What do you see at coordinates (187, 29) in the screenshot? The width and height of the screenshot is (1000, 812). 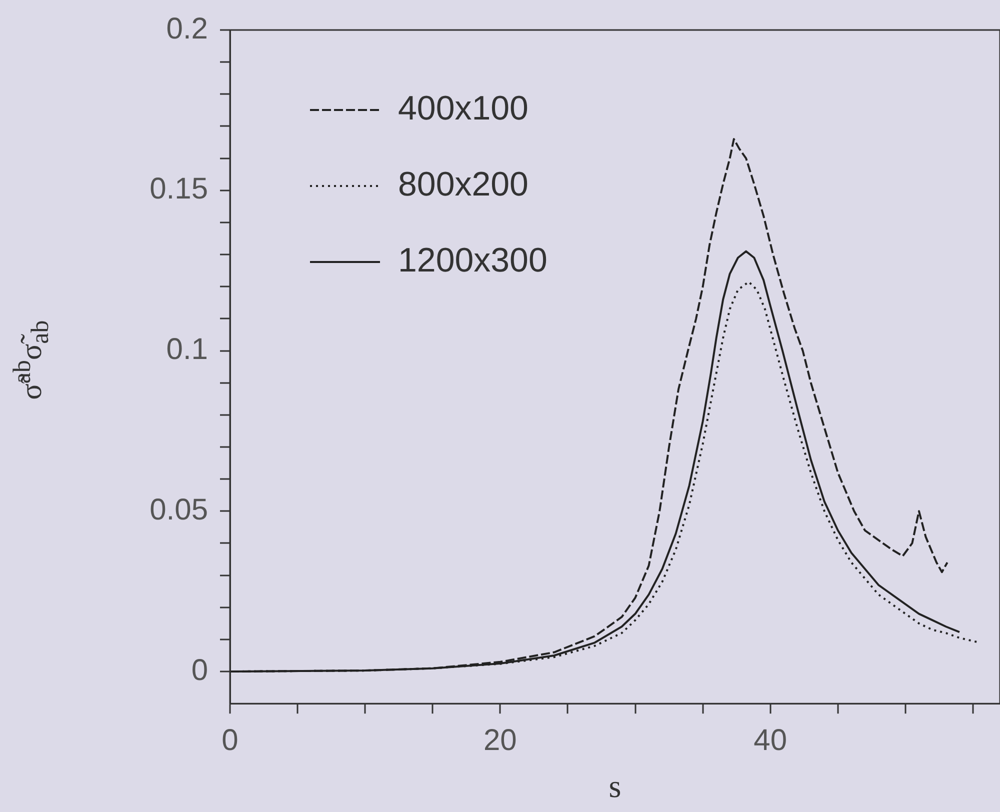 I see `y-tick-label: 0.2` at bounding box center [187, 29].